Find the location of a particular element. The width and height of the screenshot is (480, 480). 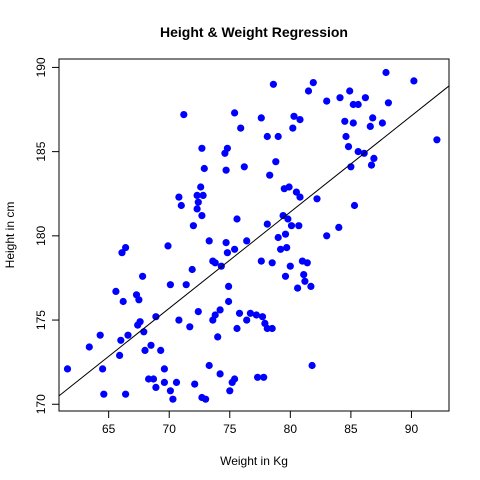

x-tick-label: 80 is located at coordinates (291, 429).